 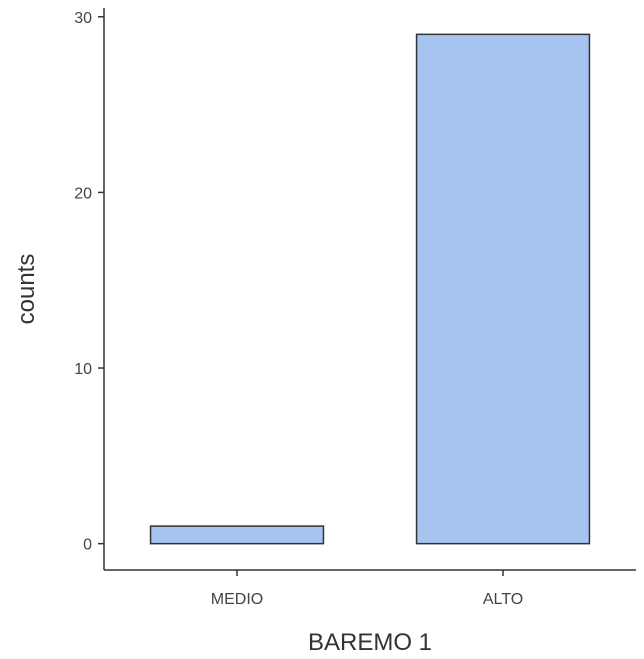 I want to click on x-ticks: MEDIO ALTO, so click(x=367, y=589).